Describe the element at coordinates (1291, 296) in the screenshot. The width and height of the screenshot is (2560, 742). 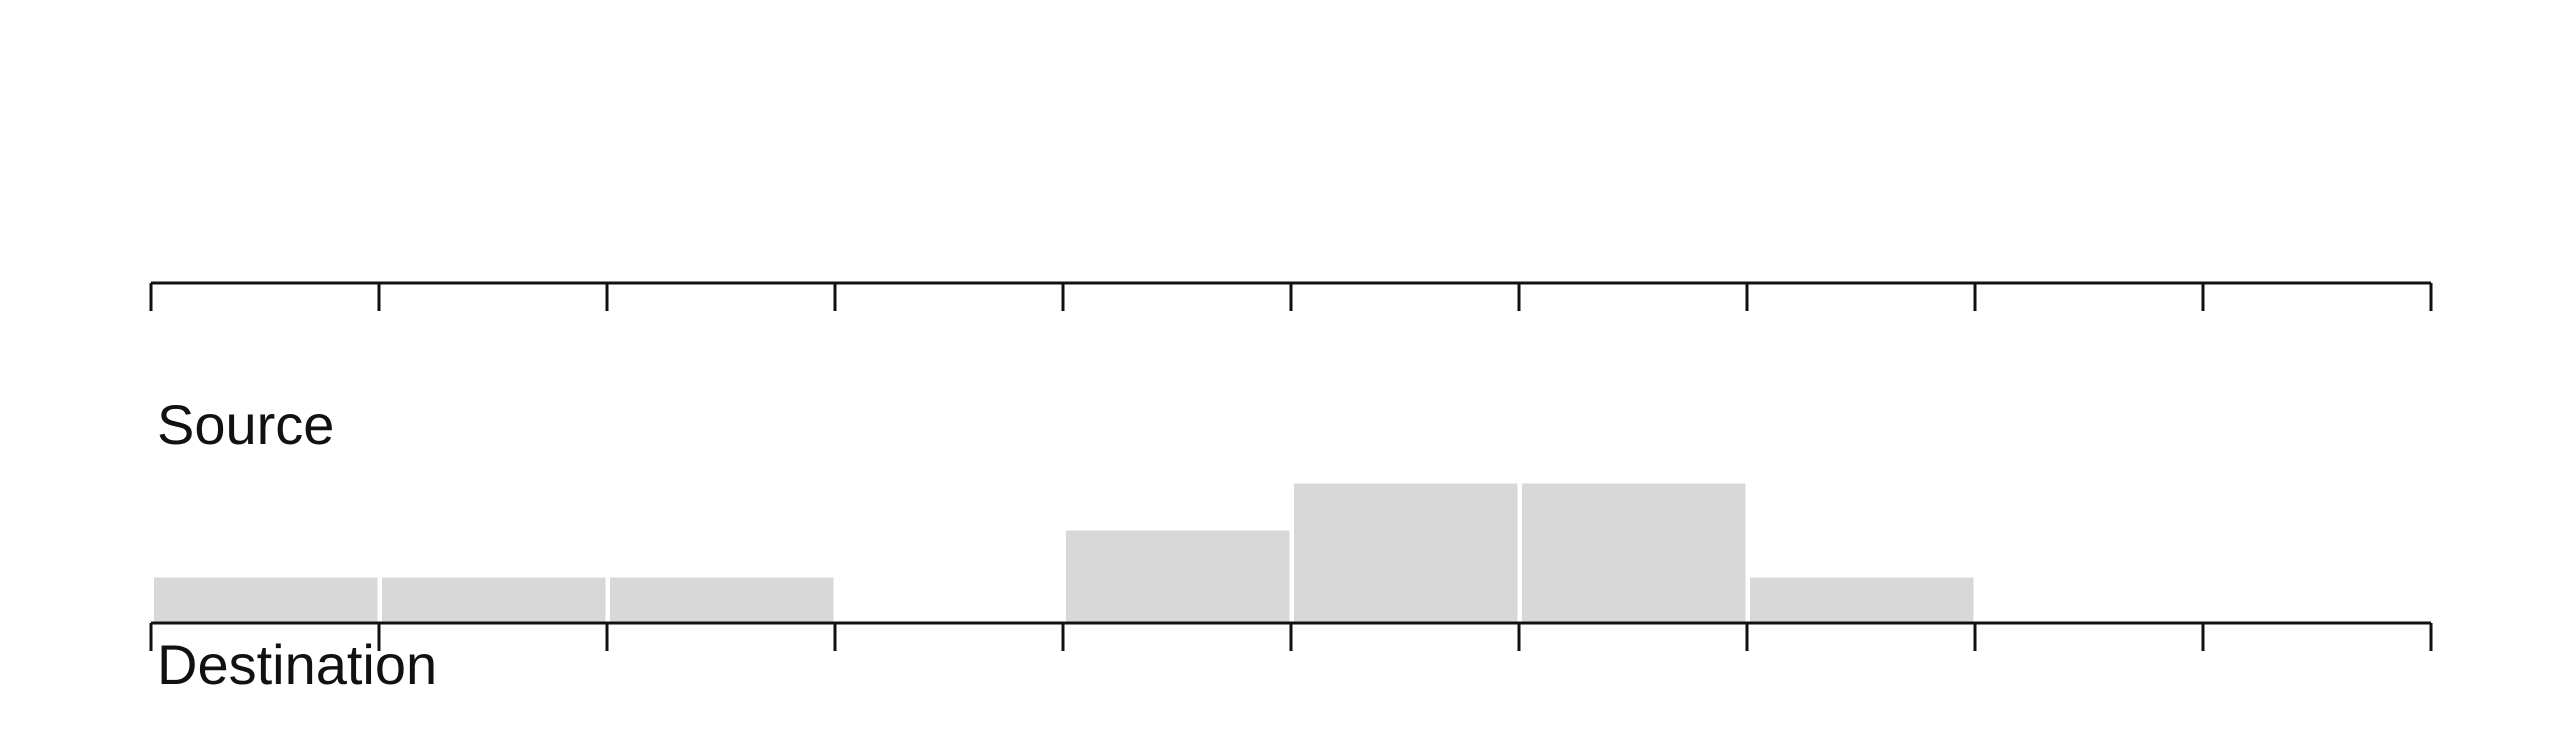
I see `source-axis` at that location.